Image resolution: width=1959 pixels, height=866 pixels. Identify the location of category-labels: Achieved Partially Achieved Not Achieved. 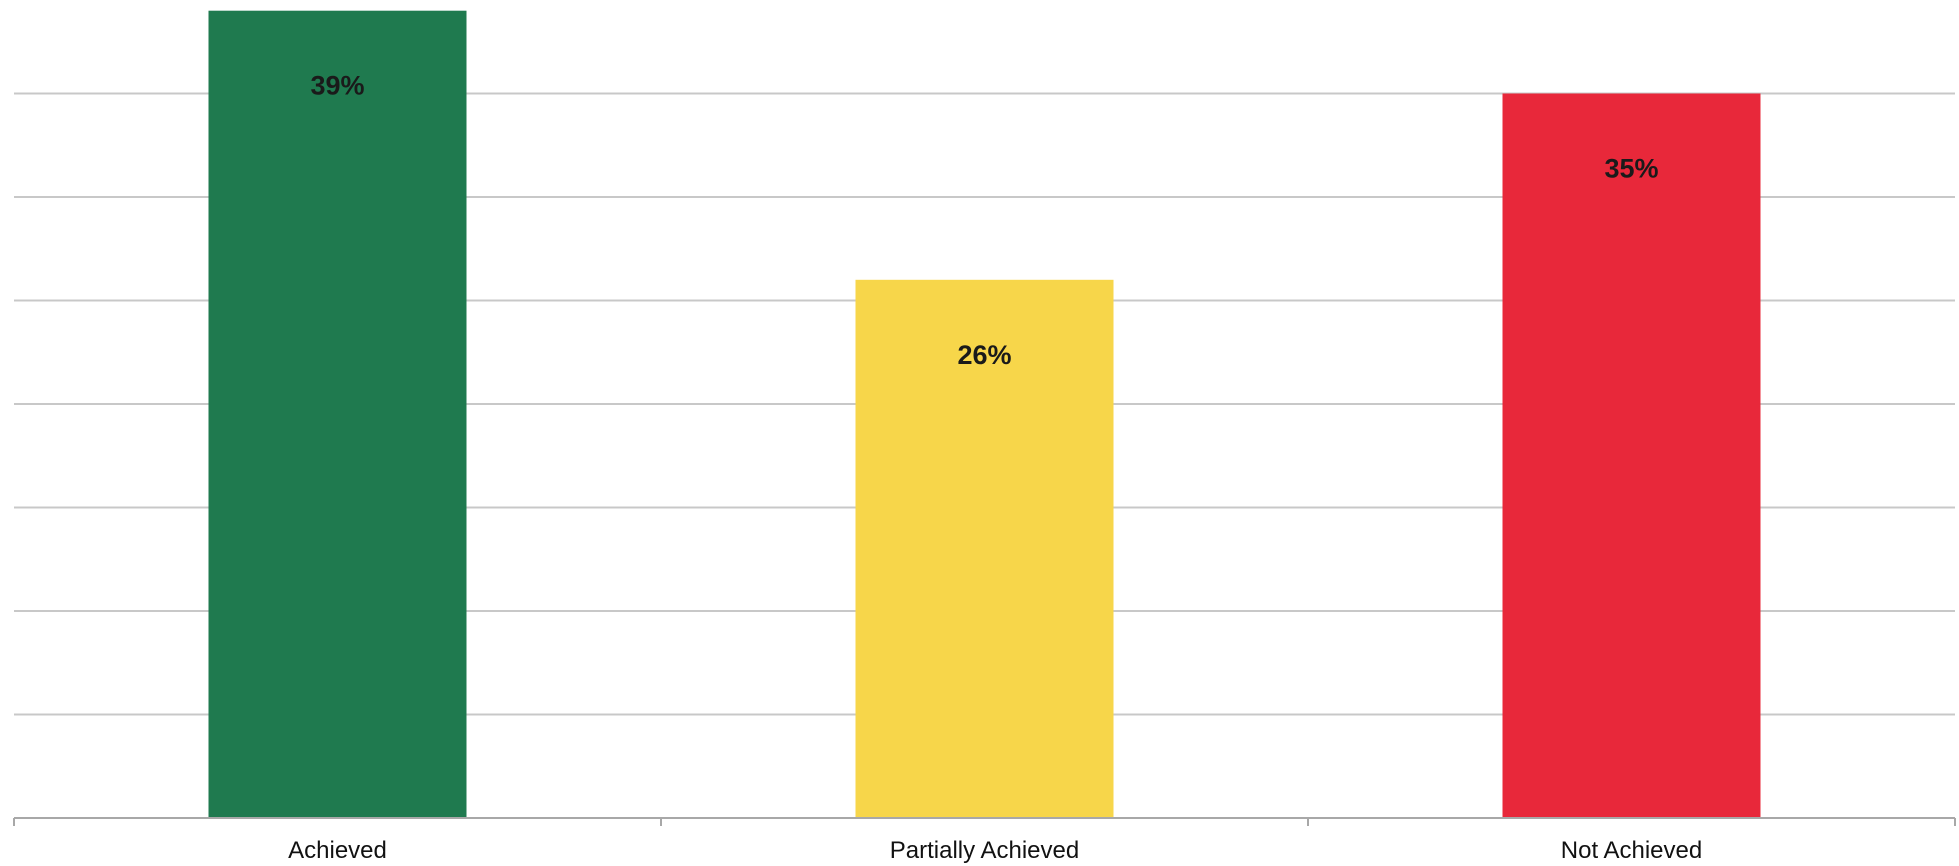
(995, 850).